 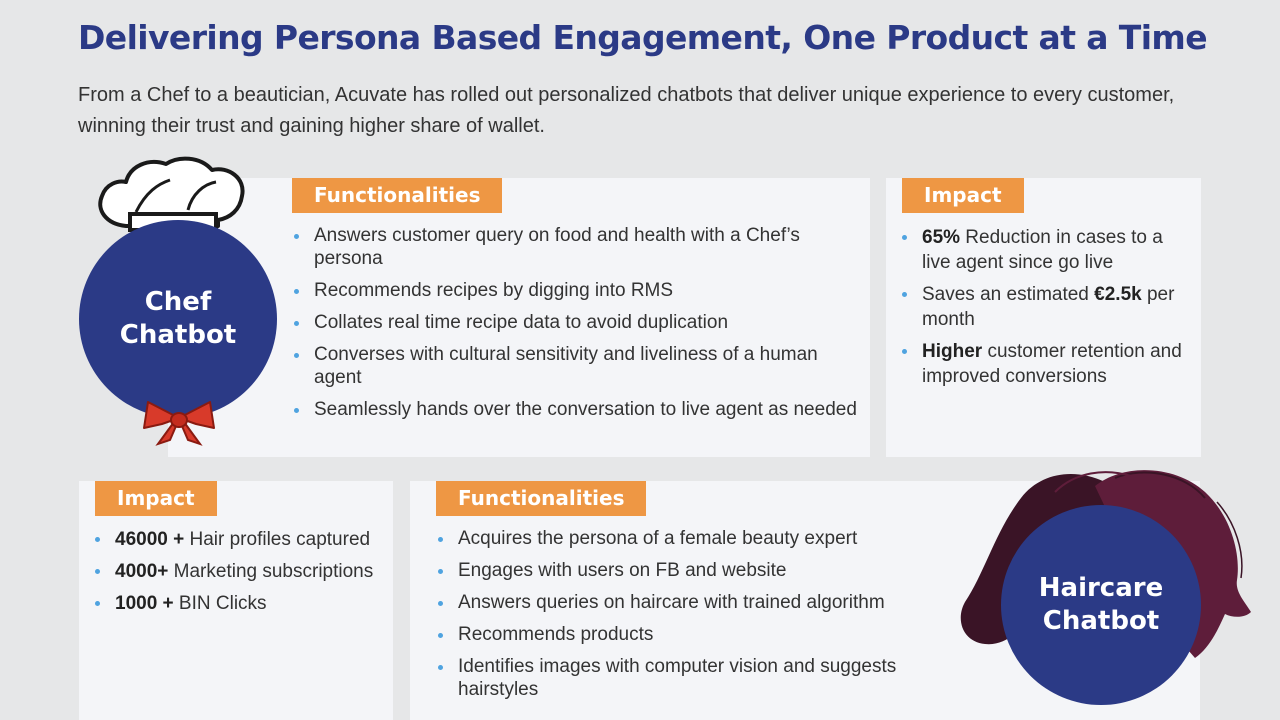 I want to click on haircare-chatbot-name-line1: Haircare, so click(x=1101, y=588).